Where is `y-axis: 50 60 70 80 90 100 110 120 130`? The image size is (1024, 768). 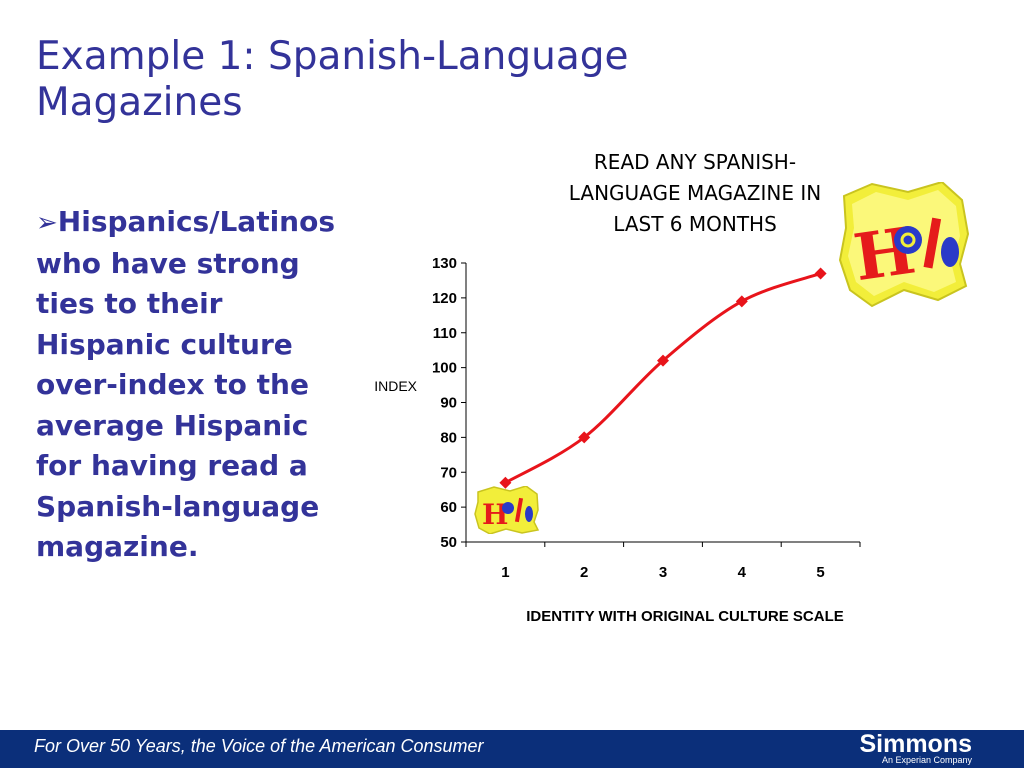 y-axis: 50 60 70 80 90 100 110 120 130 is located at coordinates (449, 403).